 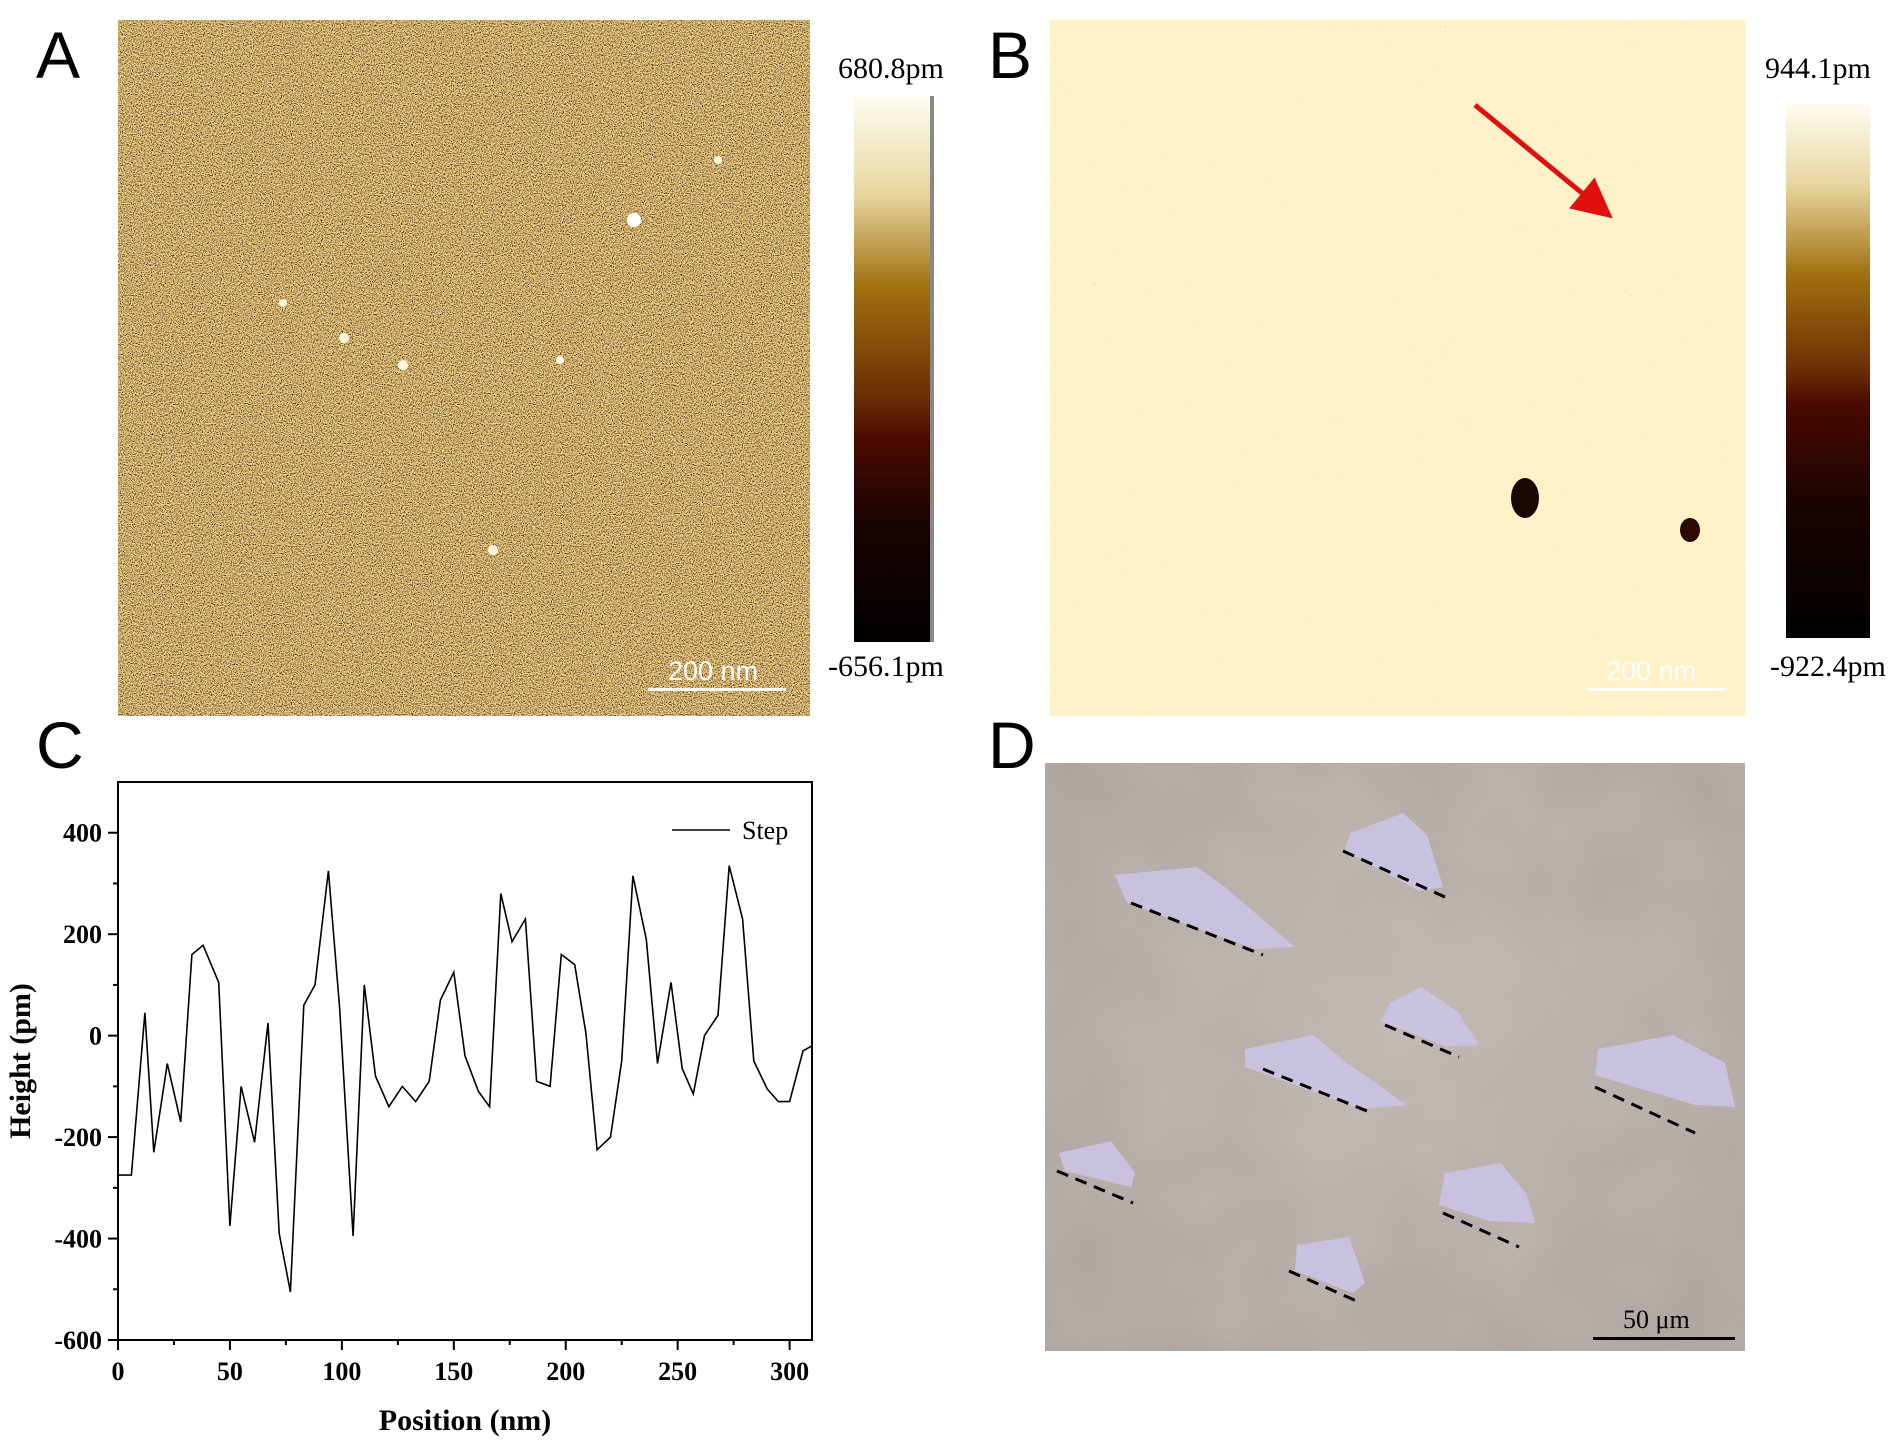 What do you see at coordinates (1010, 55) in the screenshot?
I see `panel-letter-b: B` at bounding box center [1010, 55].